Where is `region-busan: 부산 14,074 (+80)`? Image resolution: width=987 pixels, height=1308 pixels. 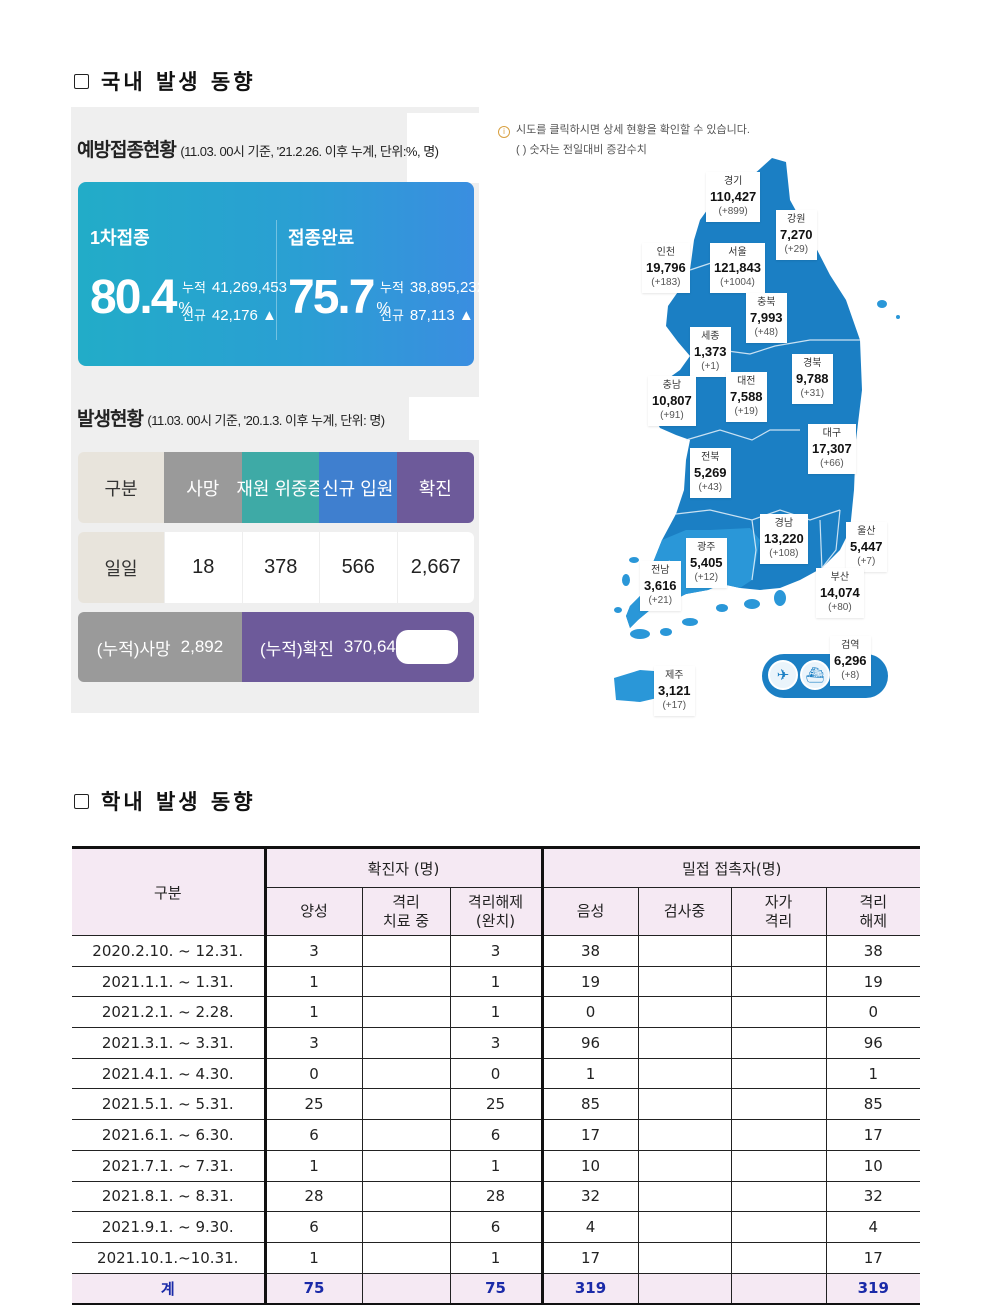 region-busan: 부산 14,074 (+80) is located at coordinates (840, 593).